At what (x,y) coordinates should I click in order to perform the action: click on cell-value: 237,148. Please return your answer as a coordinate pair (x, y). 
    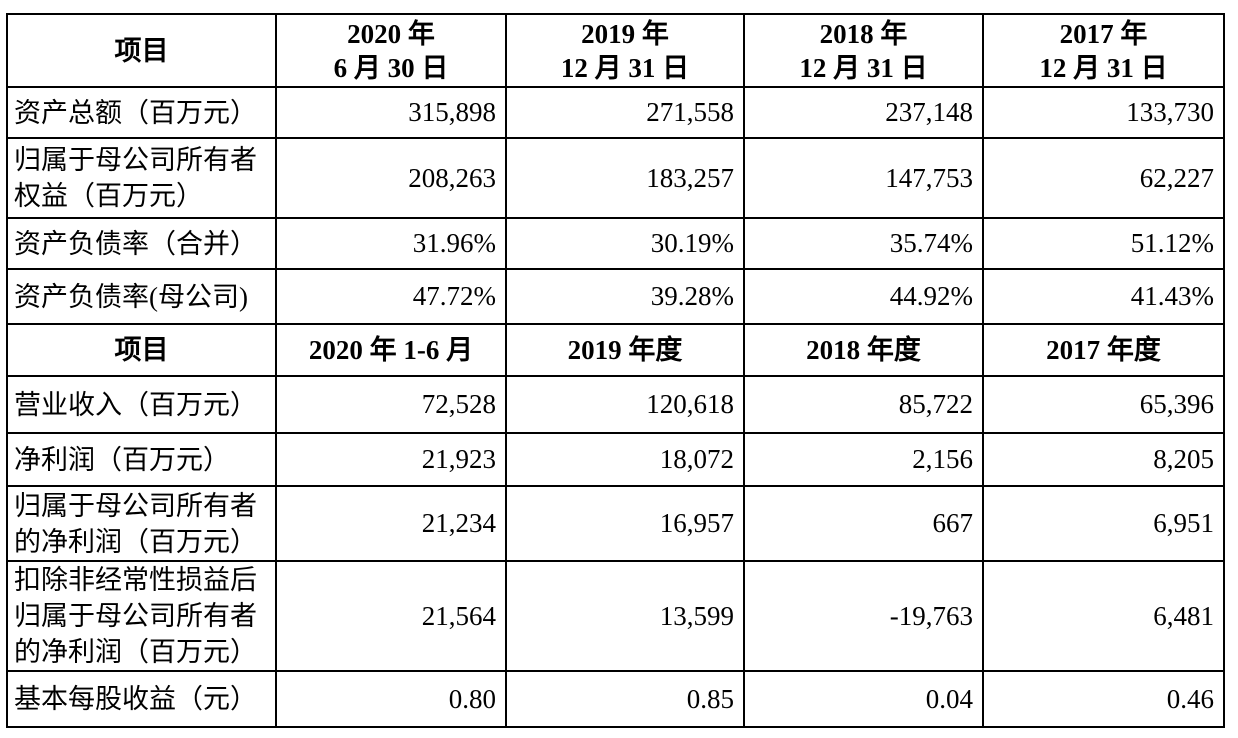
    Looking at the image, I should click on (863, 112).